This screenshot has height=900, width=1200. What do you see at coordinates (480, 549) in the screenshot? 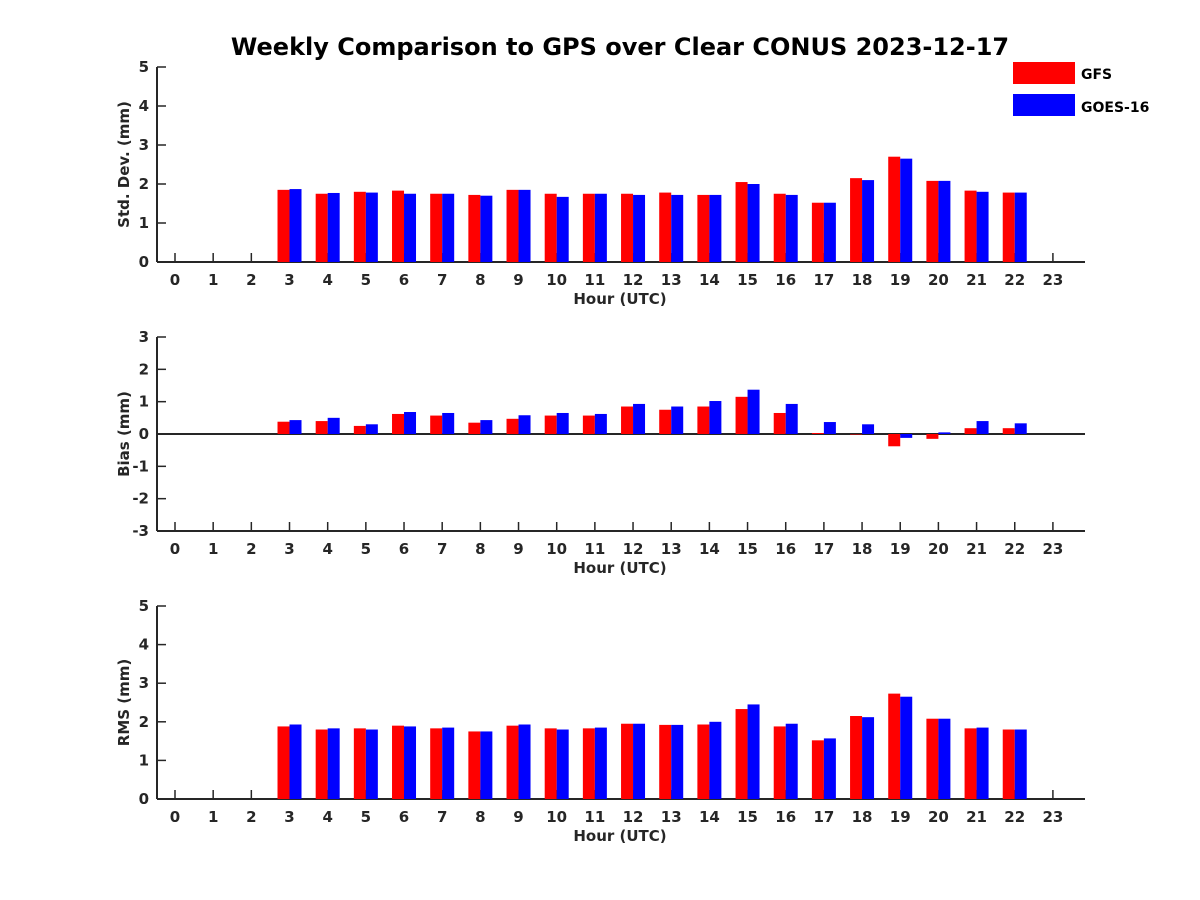
I see `x-tick-label: 8` at bounding box center [480, 549].